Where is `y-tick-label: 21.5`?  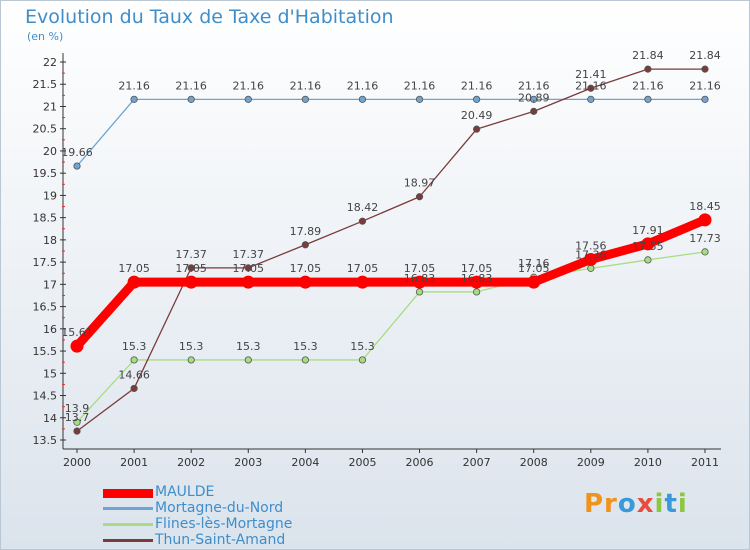
y-tick-label: 21.5 is located at coordinates (45, 84).